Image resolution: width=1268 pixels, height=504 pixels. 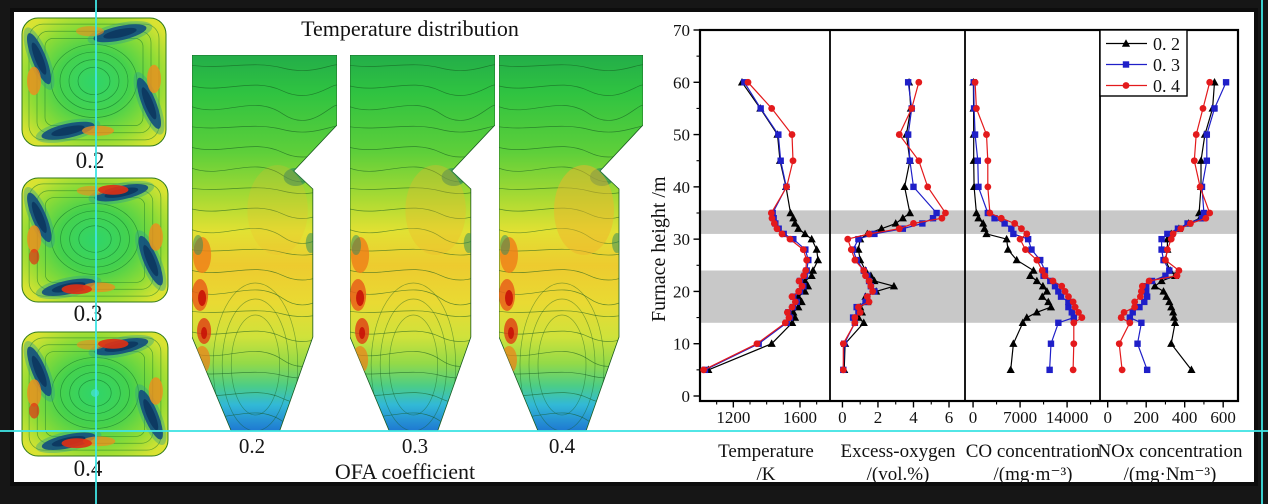 What do you see at coordinates (410, 28) in the screenshot?
I see `temperature-distribution-title: Temperature distribution` at bounding box center [410, 28].